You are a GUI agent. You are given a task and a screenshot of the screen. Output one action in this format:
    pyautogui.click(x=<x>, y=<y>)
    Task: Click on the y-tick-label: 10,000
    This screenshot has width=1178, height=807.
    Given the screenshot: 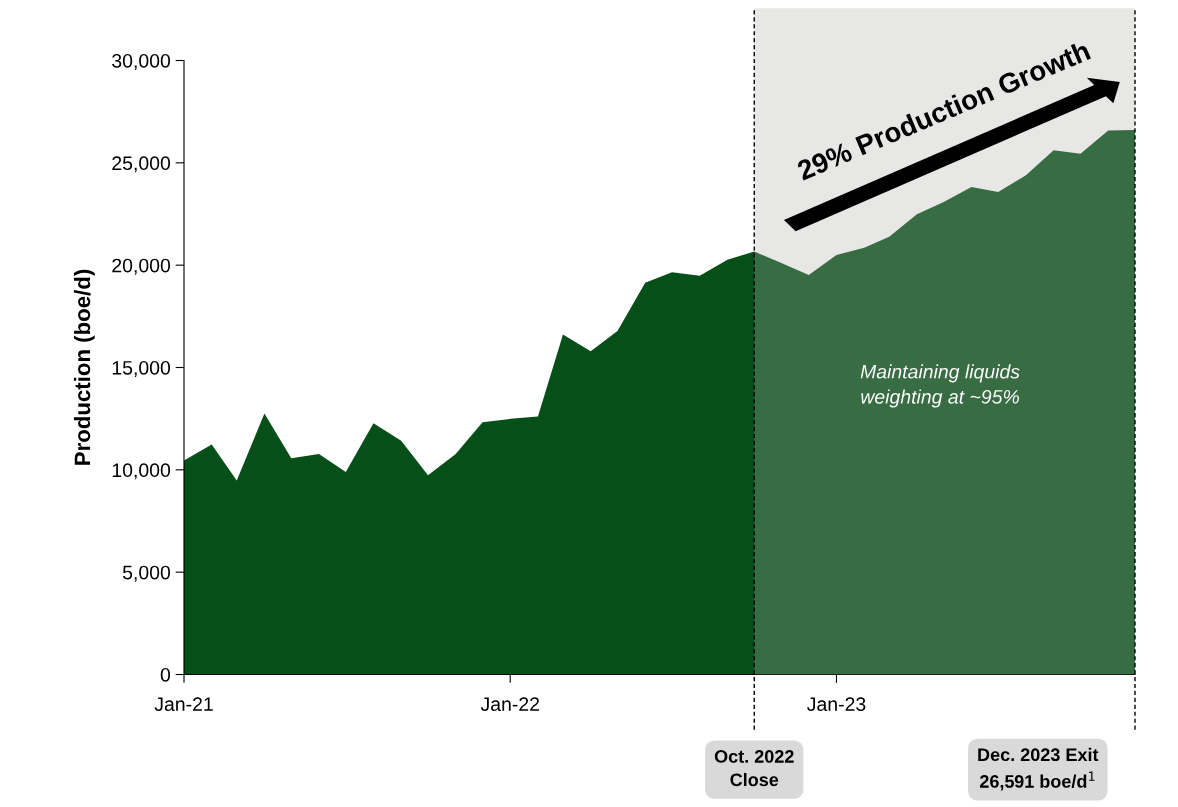 What is the action you would take?
    pyautogui.click(x=141, y=471)
    